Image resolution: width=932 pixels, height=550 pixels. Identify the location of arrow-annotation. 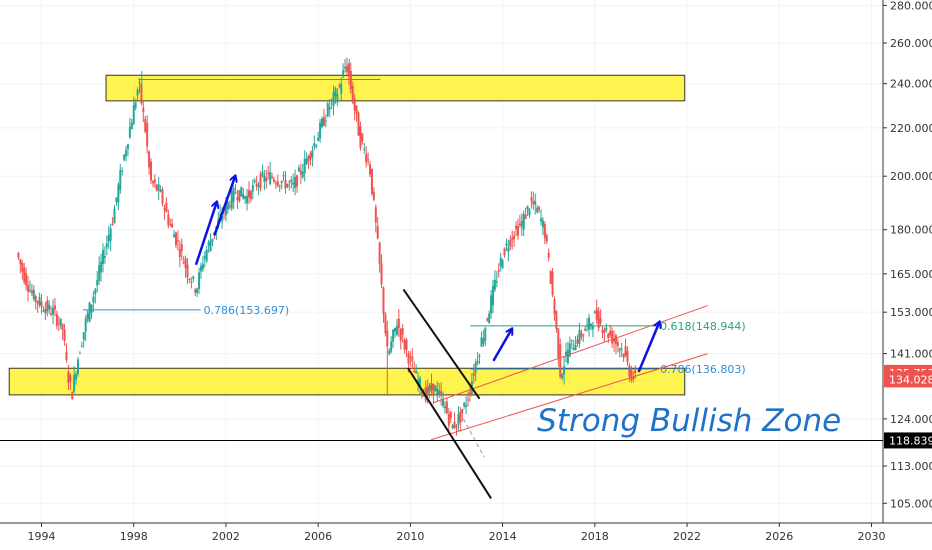
(224, 206).